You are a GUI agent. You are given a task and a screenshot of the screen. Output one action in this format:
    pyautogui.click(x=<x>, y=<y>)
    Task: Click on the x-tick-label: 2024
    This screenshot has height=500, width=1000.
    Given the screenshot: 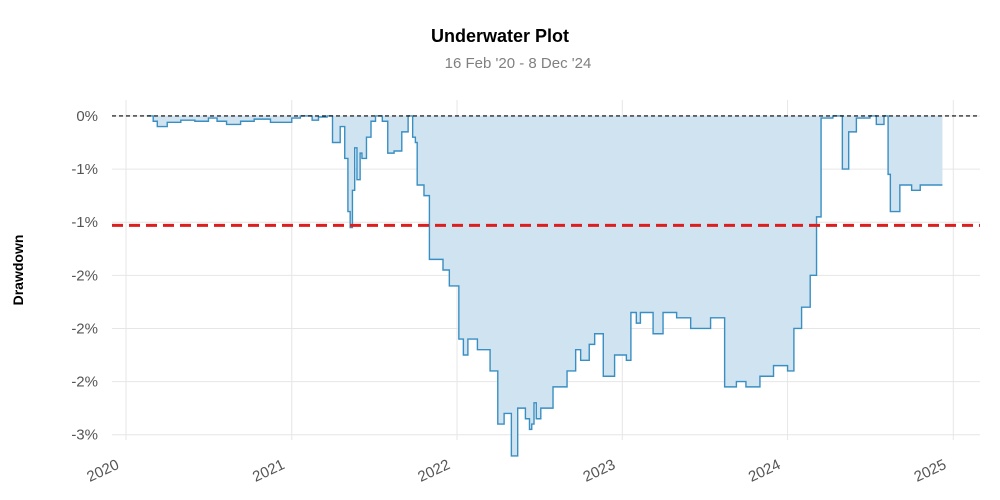 What is the action you would take?
    pyautogui.click(x=764, y=471)
    